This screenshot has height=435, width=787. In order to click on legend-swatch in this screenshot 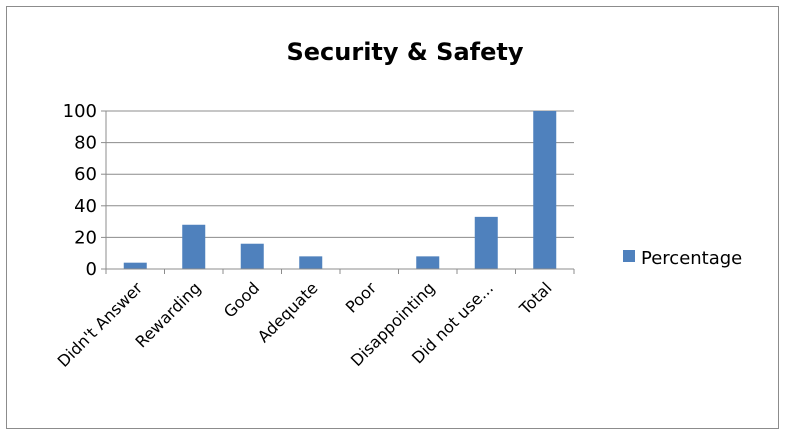, I will do `click(629, 256)`.